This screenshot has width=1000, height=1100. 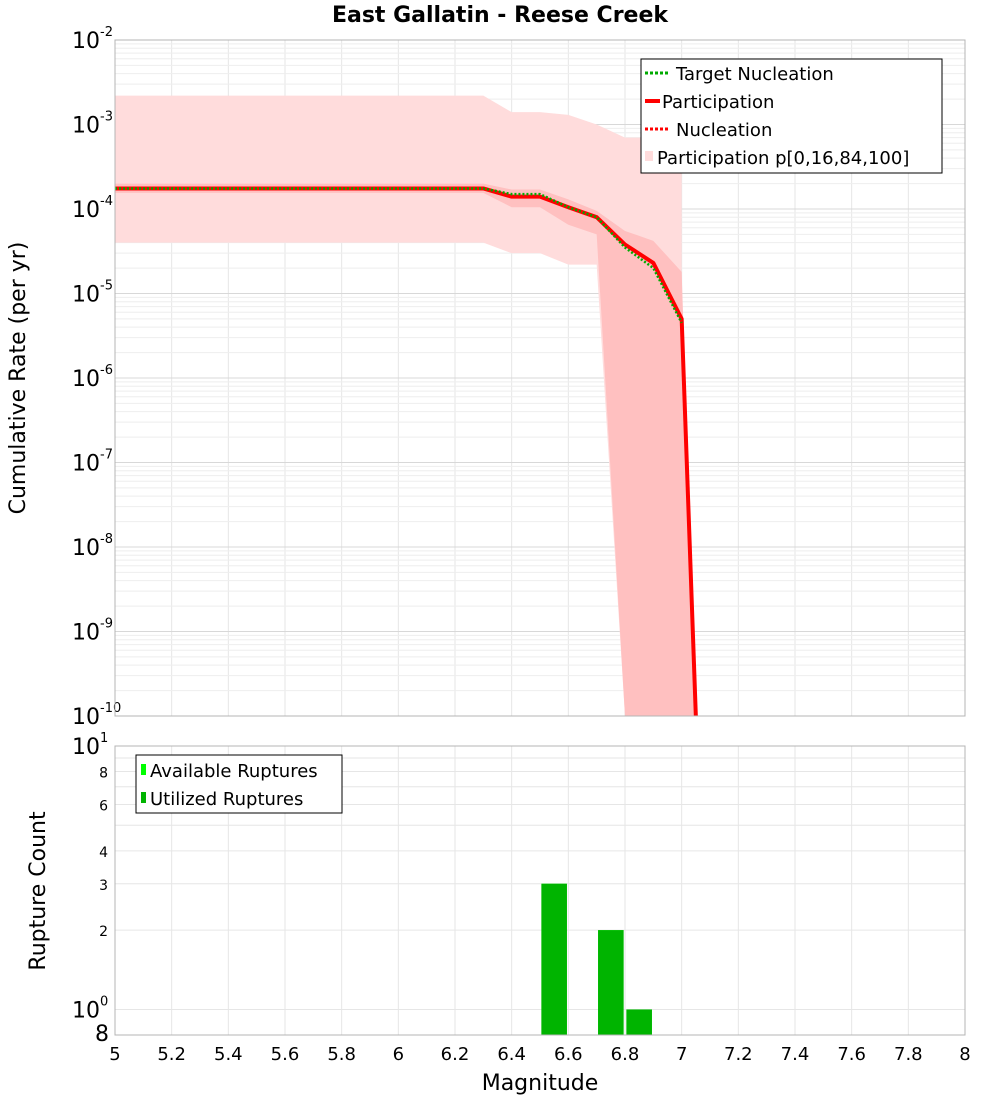 What do you see at coordinates (455, 1054) in the screenshot?
I see `x-tick-label: 6.2` at bounding box center [455, 1054].